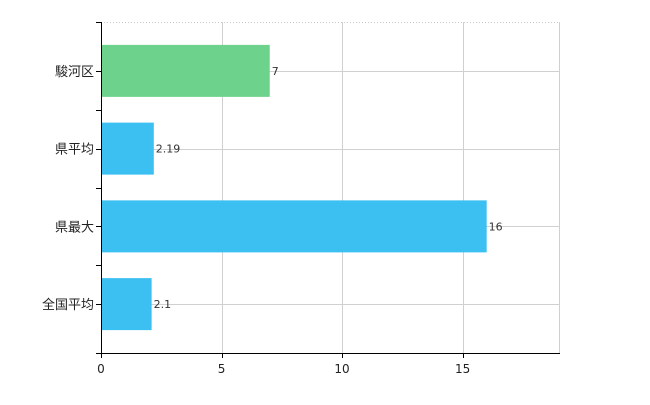 The width and height of the screenshot is (650, 405). Describe the element at coordinates (101, 369) in the screenshot. I see `x-tick-label-0: 0` at that location.